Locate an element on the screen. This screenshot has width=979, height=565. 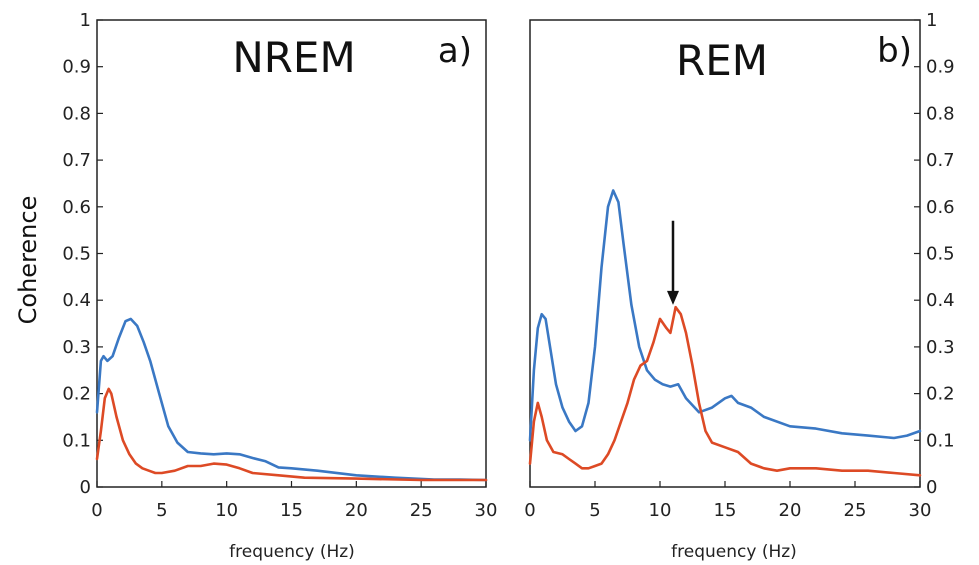
x-ticks-nrem: 0 5 10 15 20 25 30 is located at coordinates (294, 501).